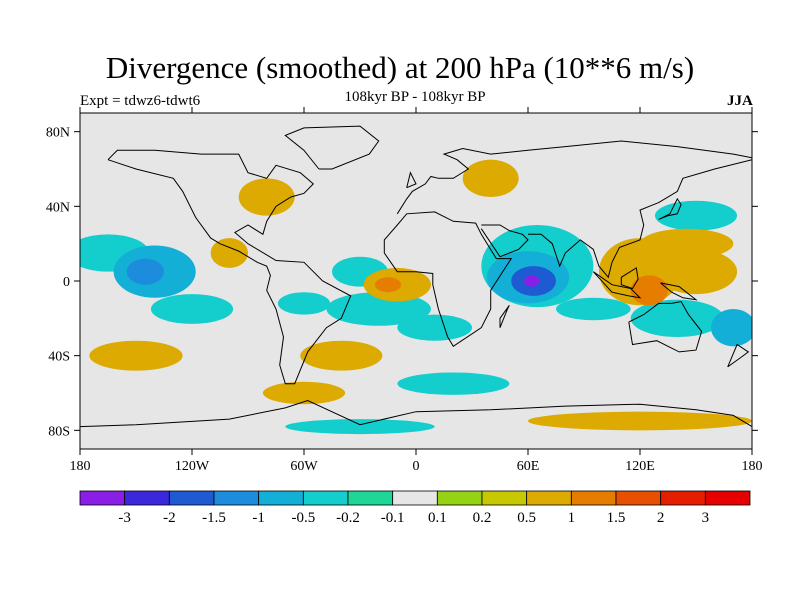  What do you see at coordinates (124, 518) in the screenshot?
I see `colorbar-label-0: -3` at bounding box center [124, 518].